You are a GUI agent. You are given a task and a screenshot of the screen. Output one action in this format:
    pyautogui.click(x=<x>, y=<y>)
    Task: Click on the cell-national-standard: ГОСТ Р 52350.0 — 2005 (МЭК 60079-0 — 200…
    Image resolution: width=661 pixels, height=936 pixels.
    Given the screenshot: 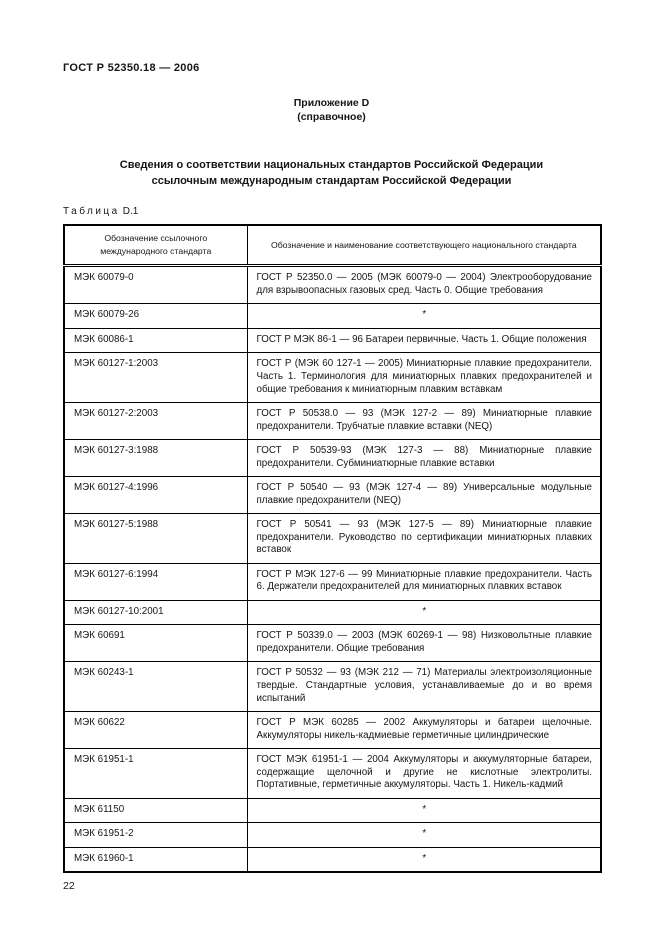 What is the action you would take?
    pyautogui.click(x=424, y=285)
    